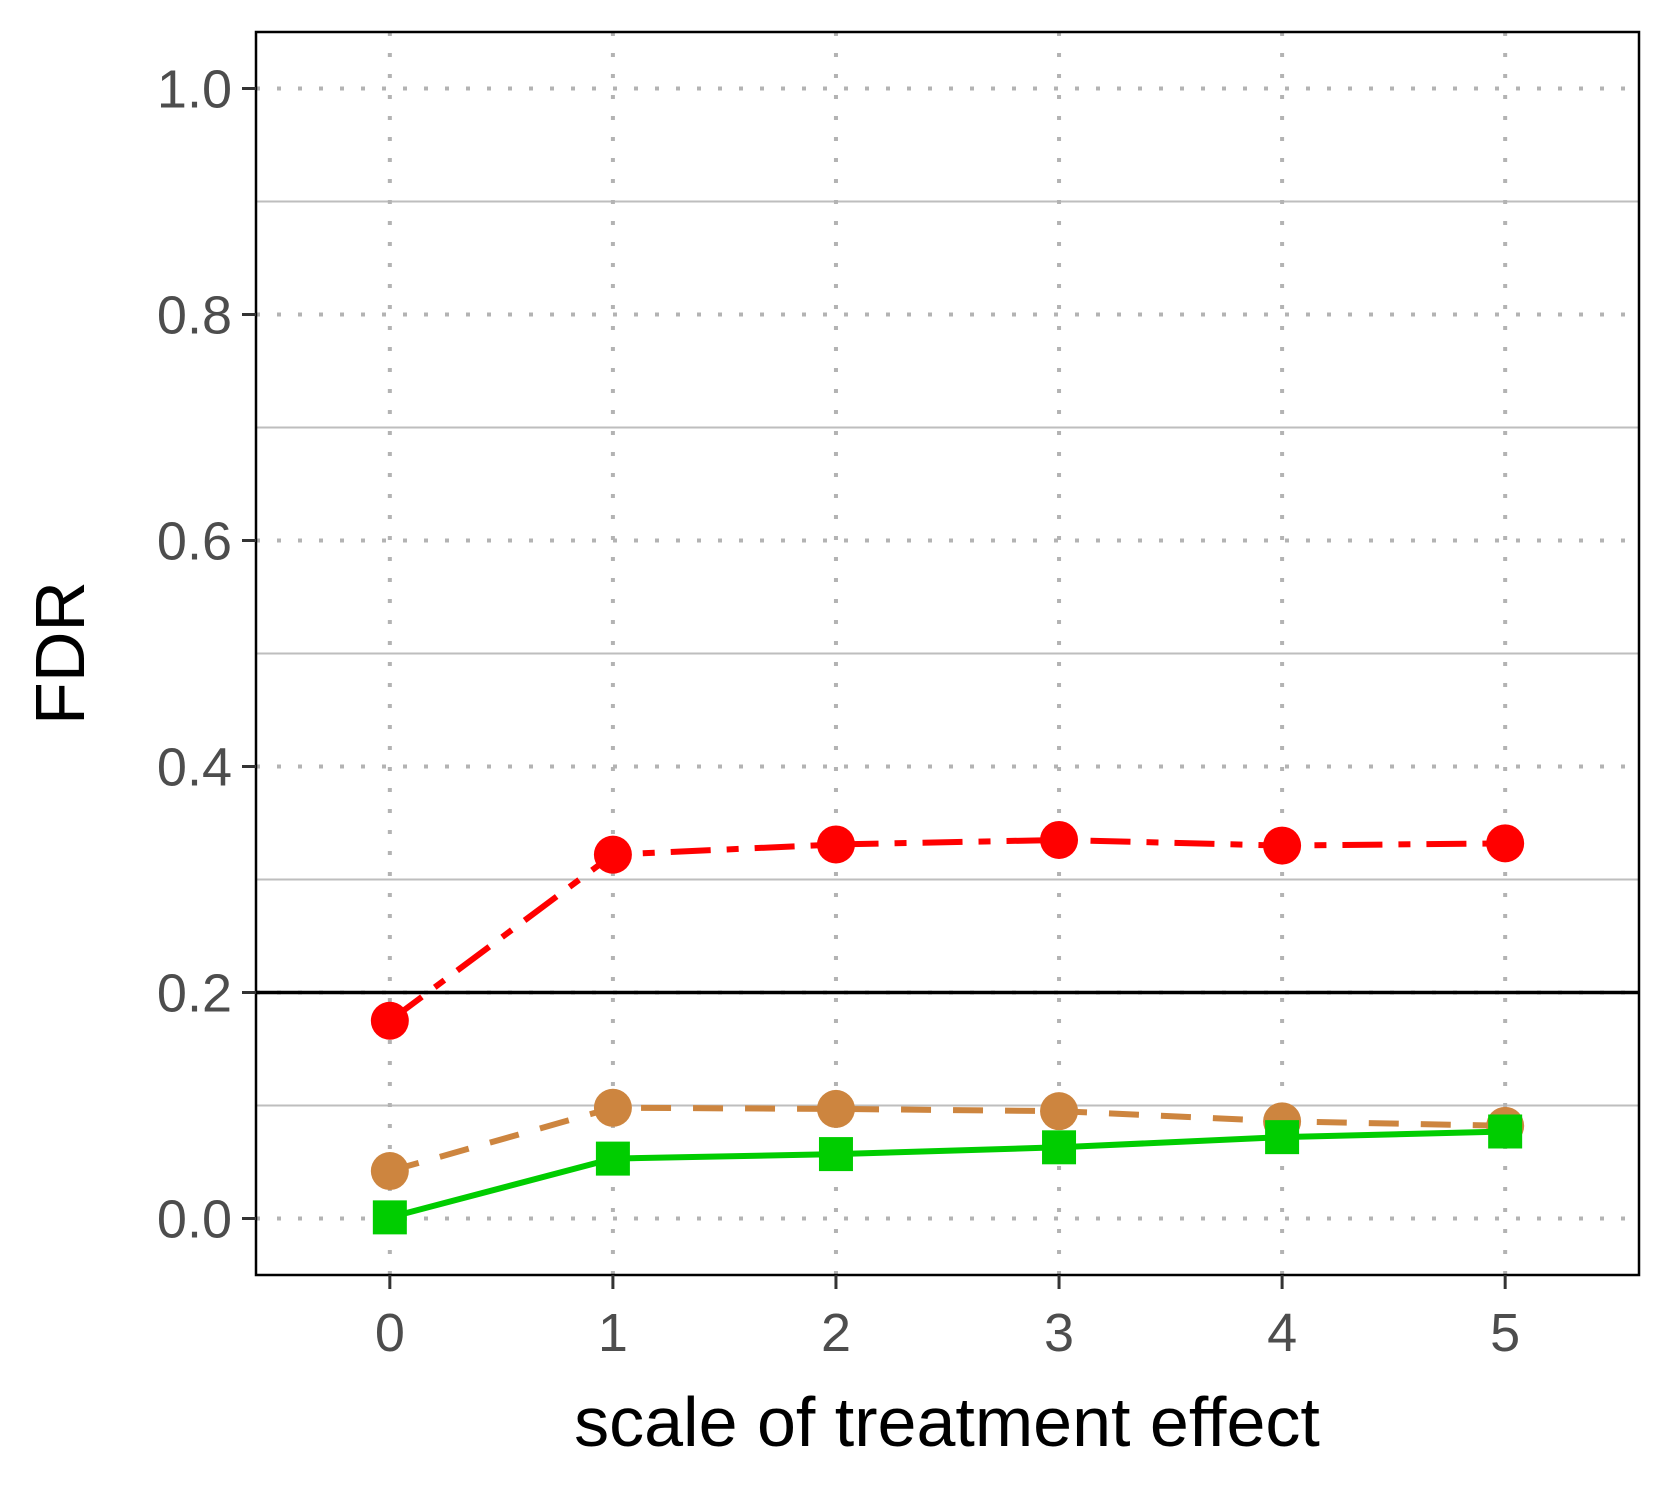 This screenshot has width=1661, height=1493. I want to click on x-tick-label: 3, so click(1059, 1333).